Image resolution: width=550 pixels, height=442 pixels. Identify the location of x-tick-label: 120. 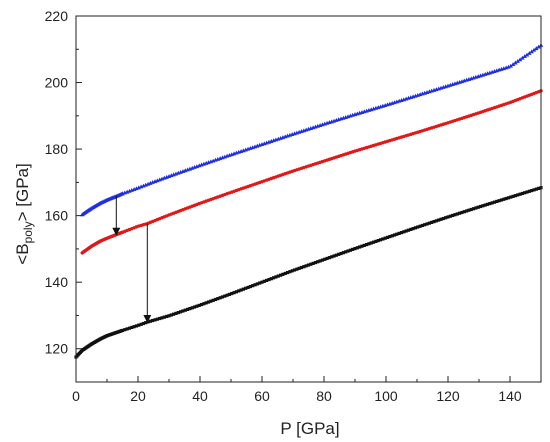
(448, 396).